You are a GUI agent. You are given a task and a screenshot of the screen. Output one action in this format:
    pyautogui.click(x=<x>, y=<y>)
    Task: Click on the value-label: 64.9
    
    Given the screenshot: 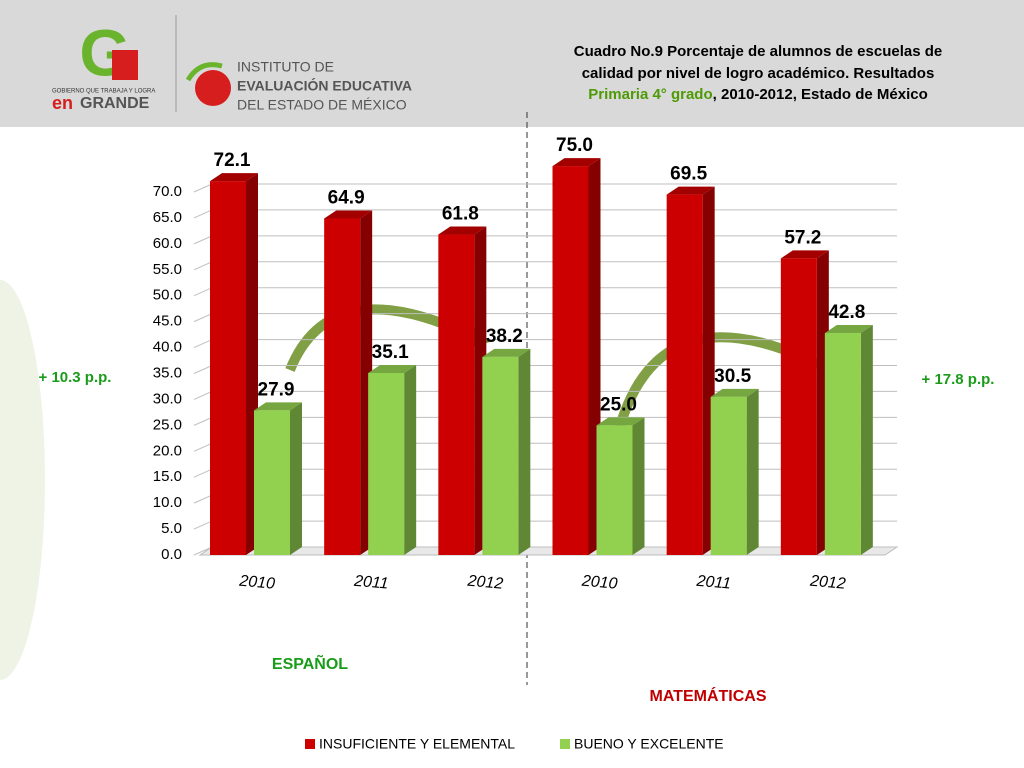 What is the action you would take?
    pyautogui.click(x=346, y=197)
    